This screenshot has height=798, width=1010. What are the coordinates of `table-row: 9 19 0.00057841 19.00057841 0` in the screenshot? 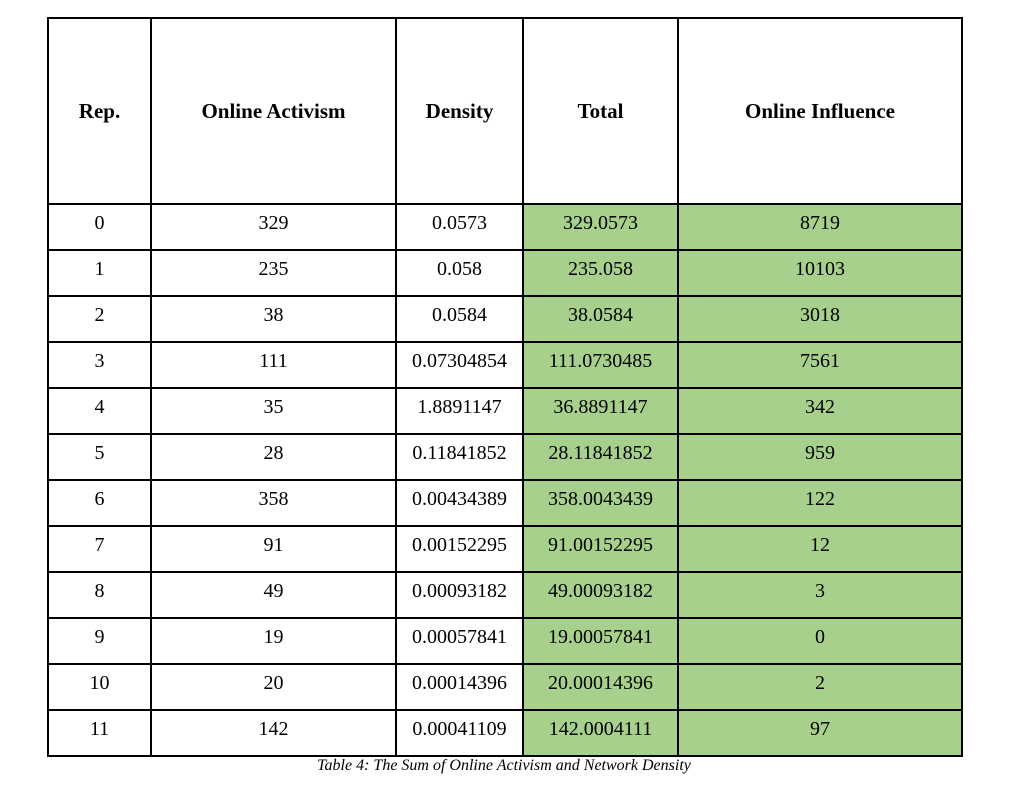 It's located at (505, 641).